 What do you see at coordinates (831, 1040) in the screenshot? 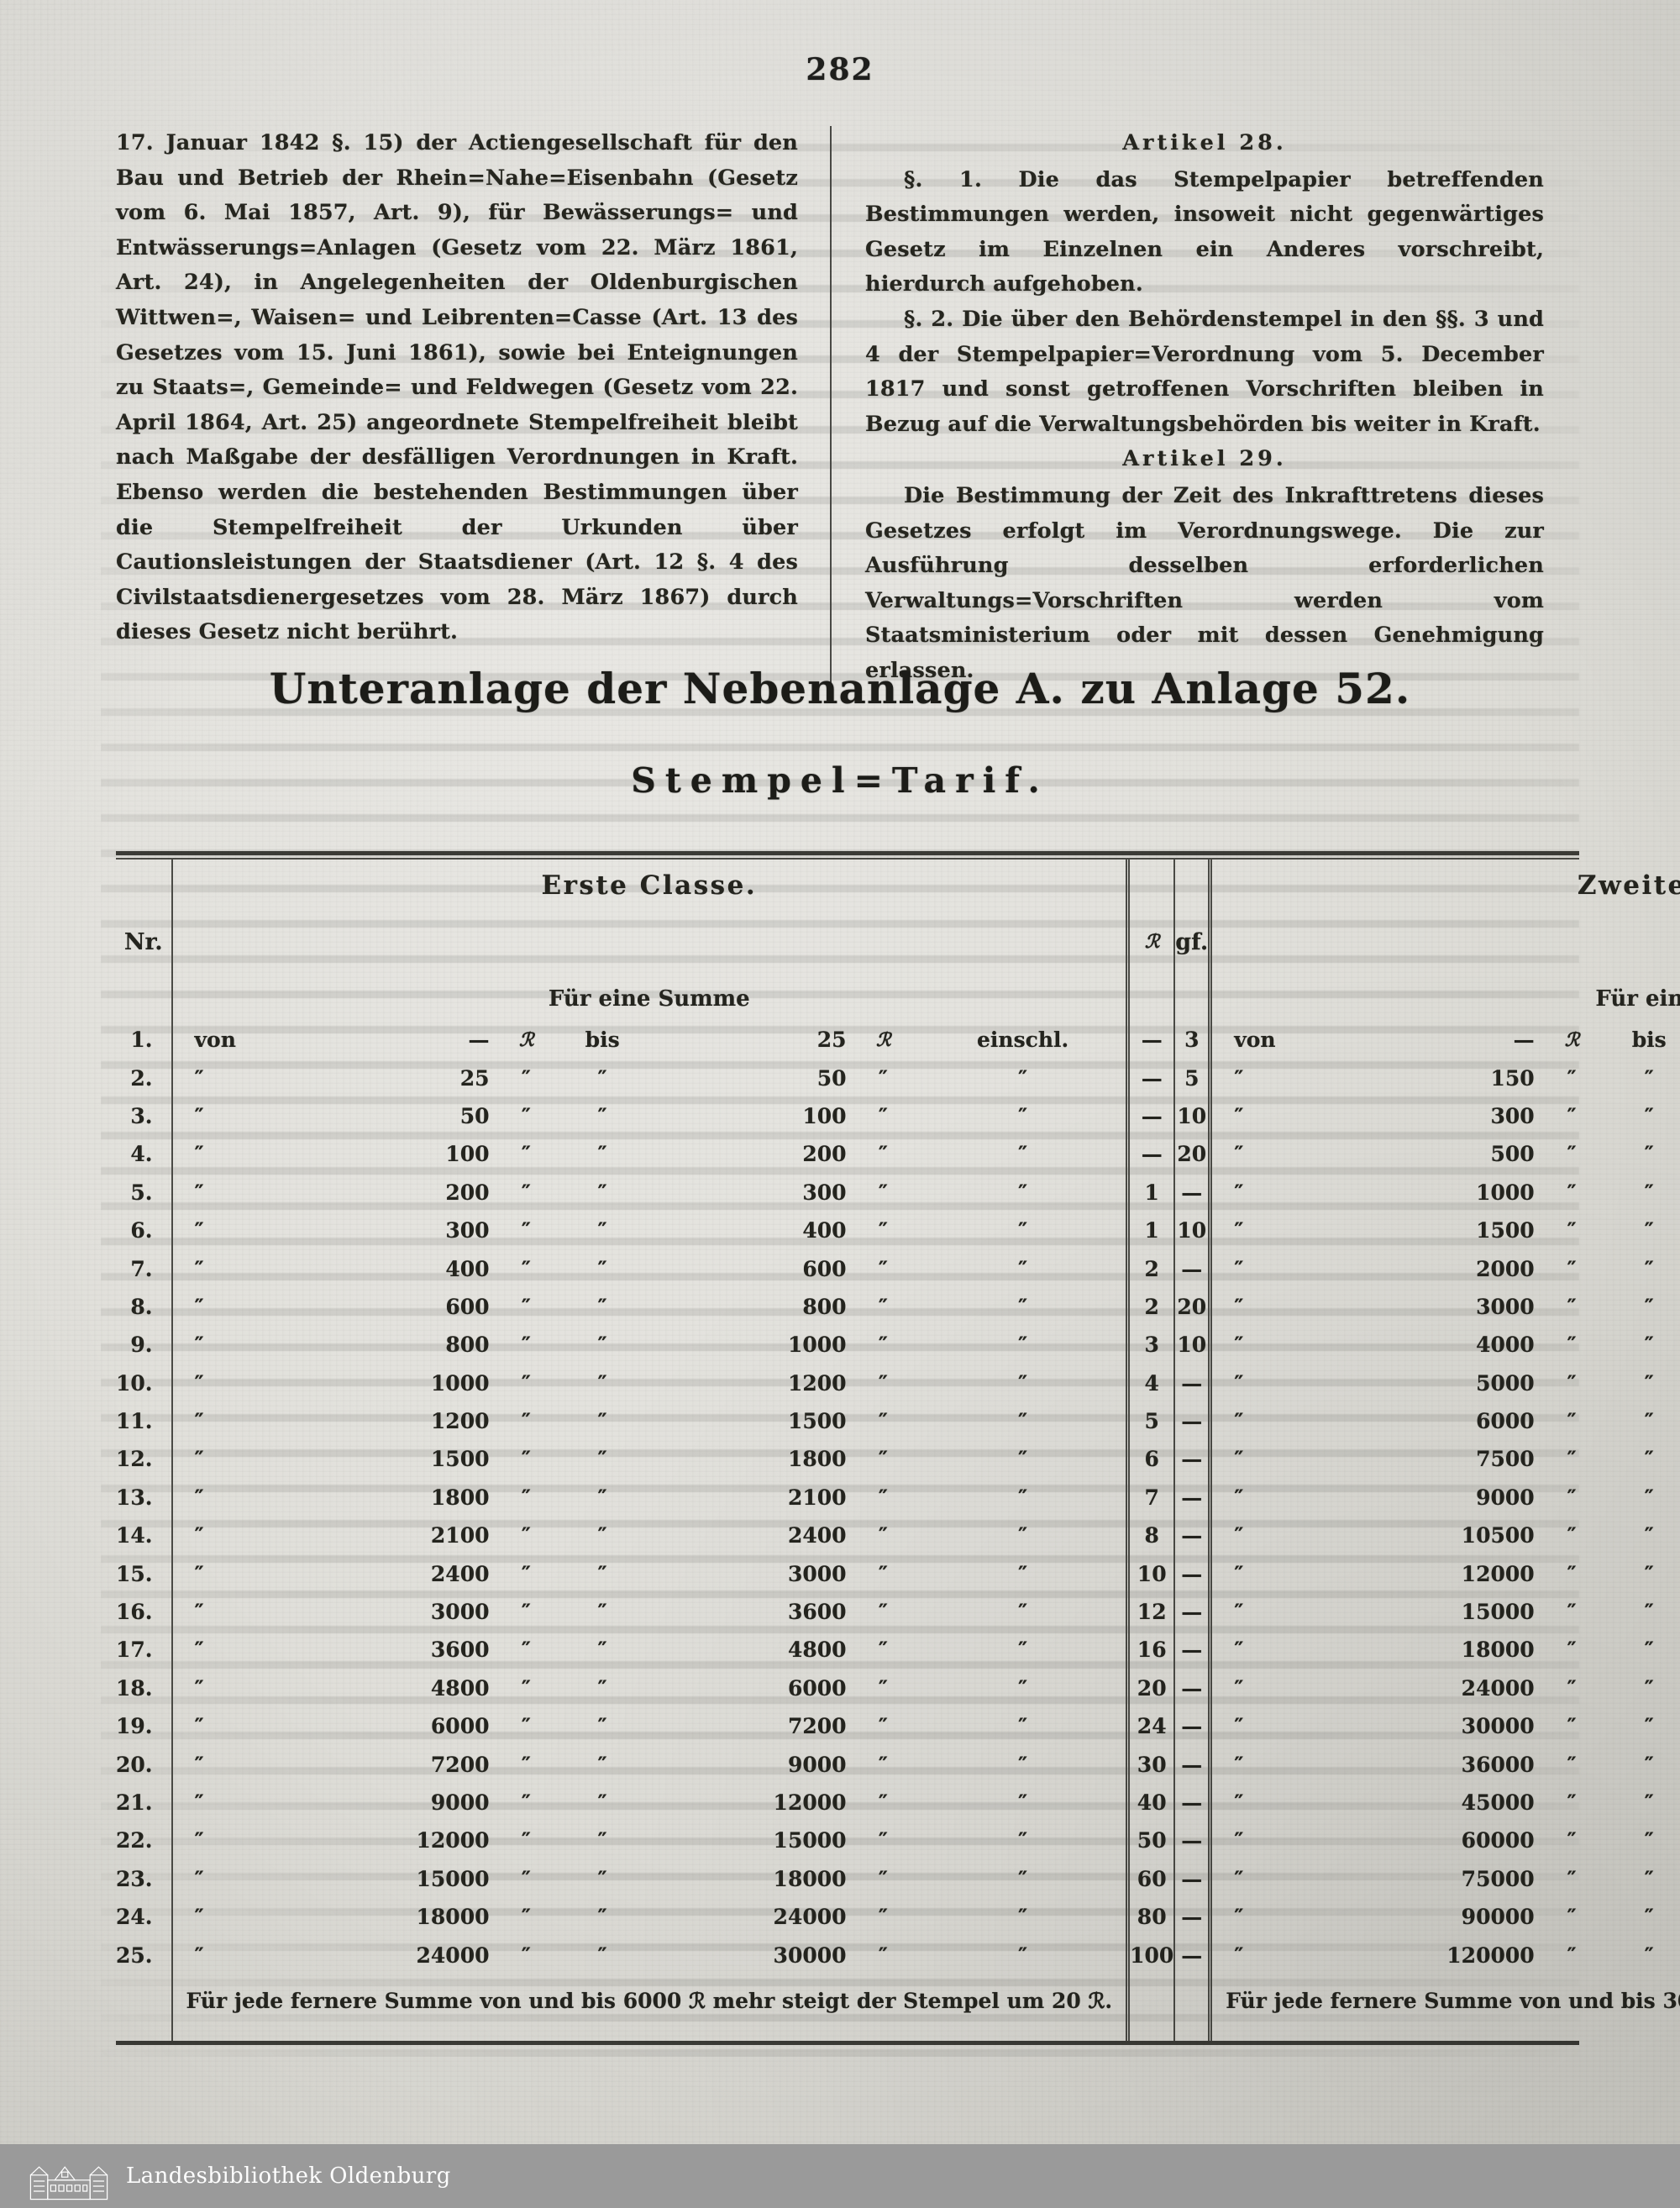
I see `c1-to-value: 25` at bounding box center [831, 1040].